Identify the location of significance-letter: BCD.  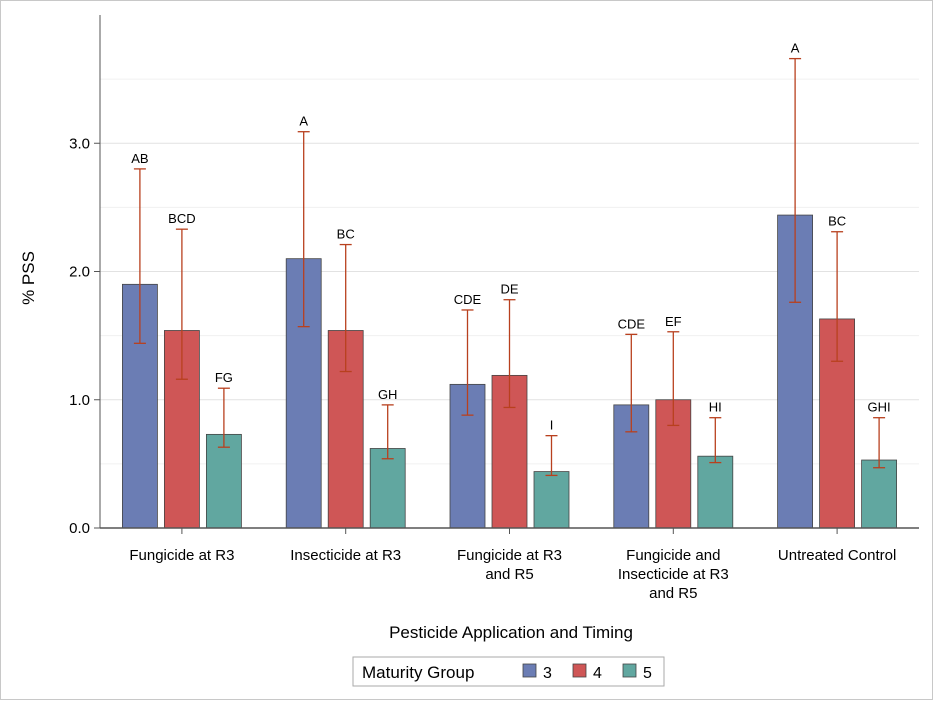
(181, 218).